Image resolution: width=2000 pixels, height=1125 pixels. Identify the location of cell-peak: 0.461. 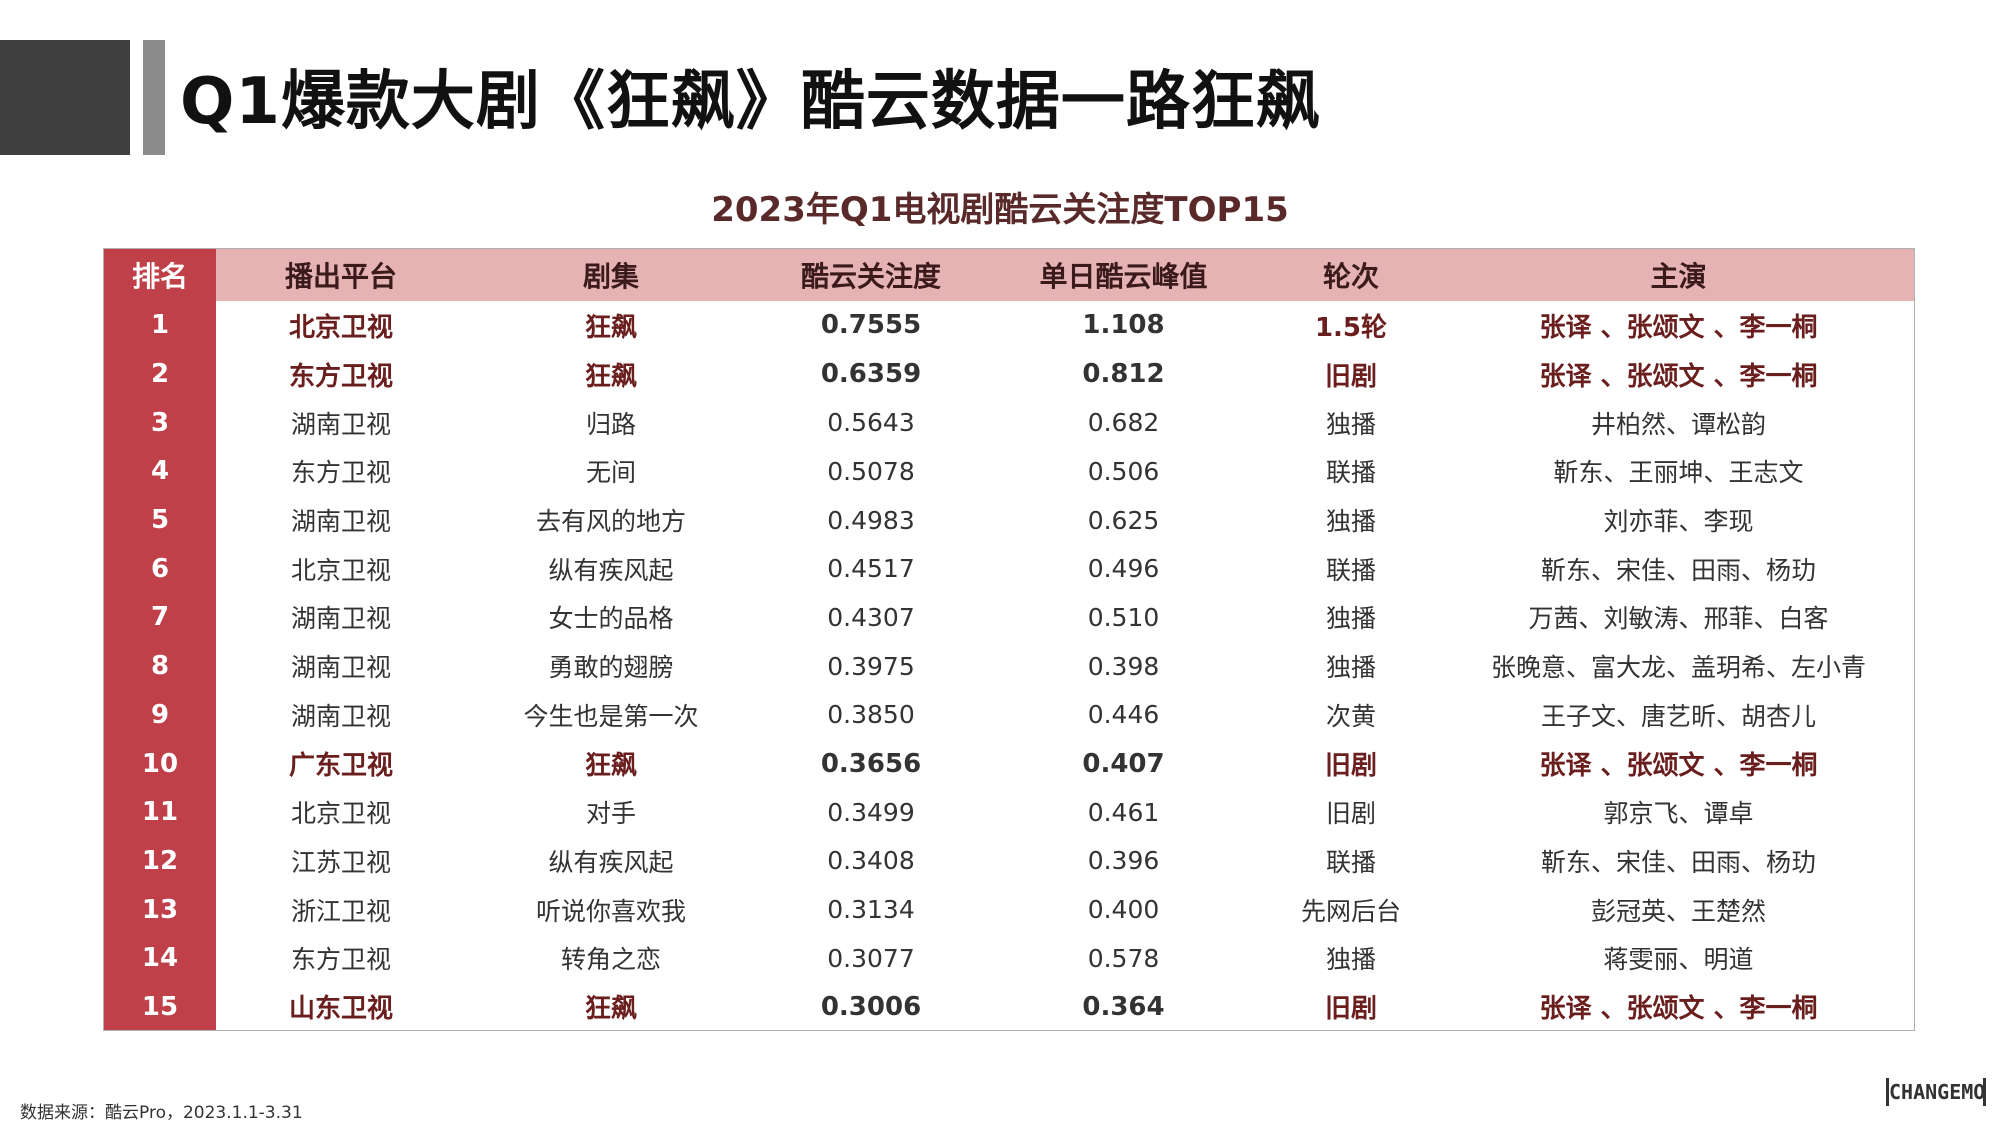
(1123, 812).